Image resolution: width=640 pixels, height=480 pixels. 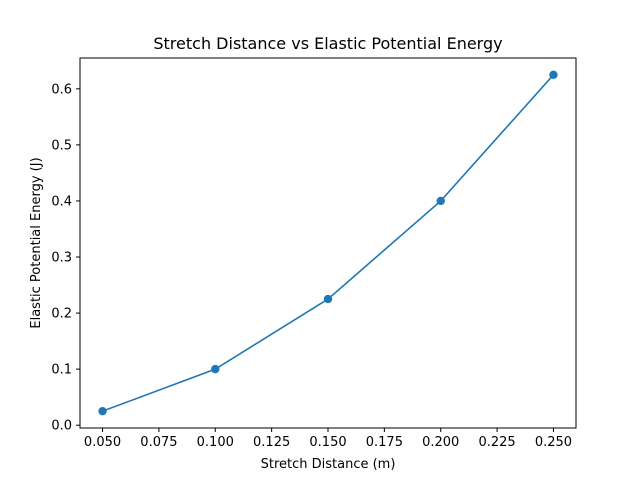 I want to click on y-axis-ticks: 0.0 0.1 0.2 0.3 0.4 0.5 0.6, so click(x=65, y=258).